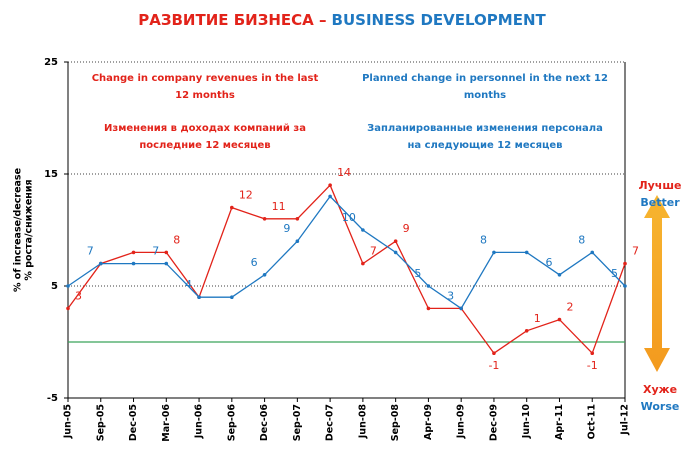  Describe the element at coordinates (205, 128) in the screenshot. I see `annotation: Изменения в доходах компаний за` at that location.